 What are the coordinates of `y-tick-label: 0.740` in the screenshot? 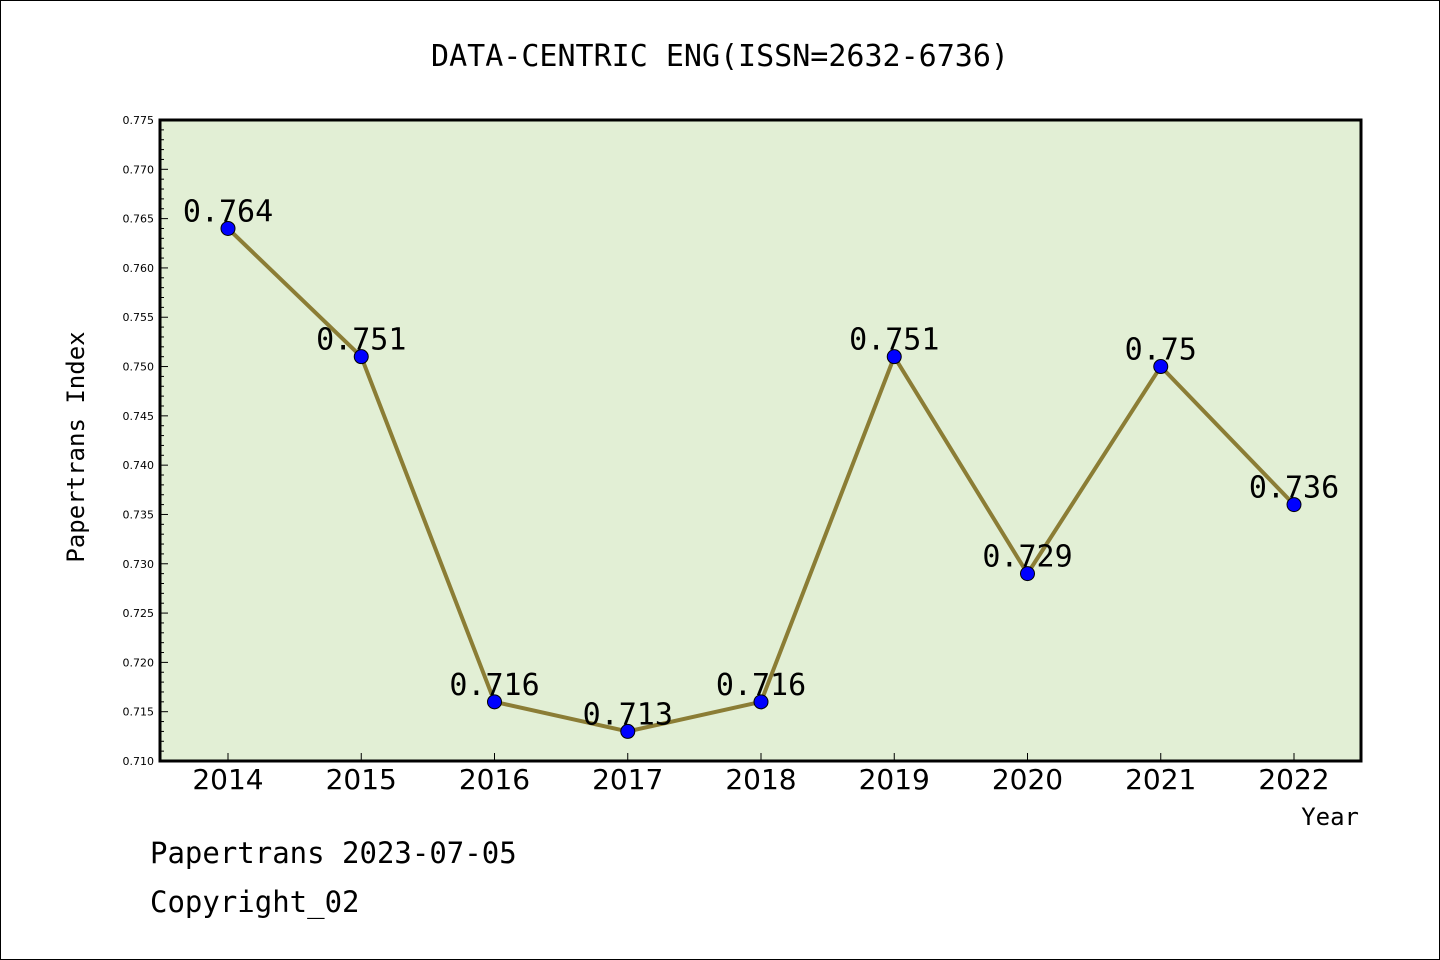 It's located at (139, 465).